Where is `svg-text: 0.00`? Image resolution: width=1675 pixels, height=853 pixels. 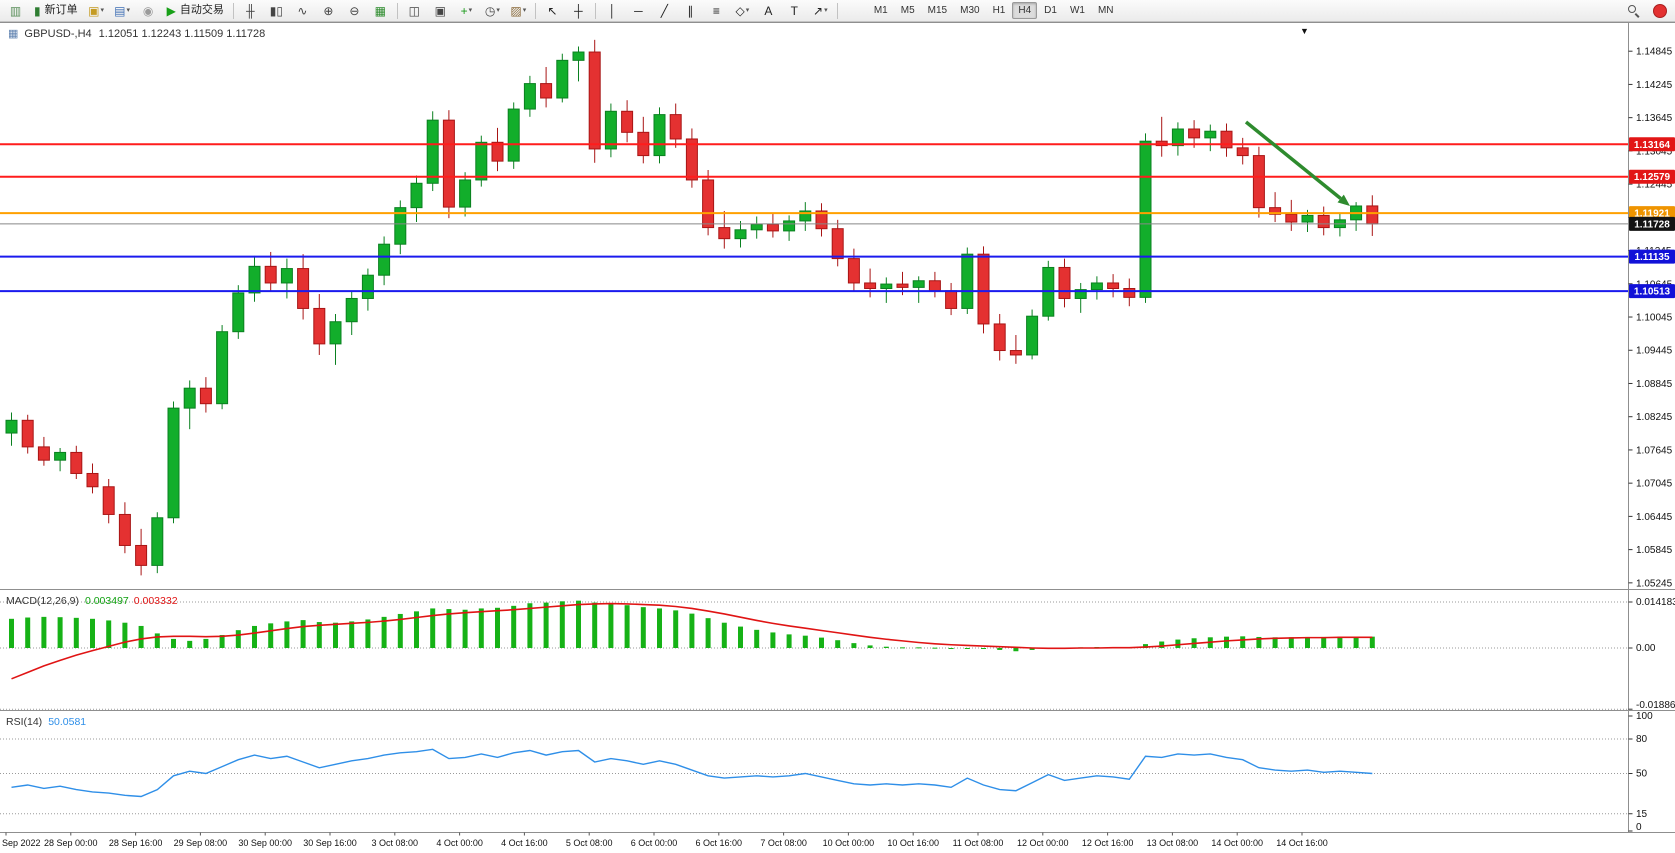
svg-text: 0.00 is located at coordinates (1646, 648).